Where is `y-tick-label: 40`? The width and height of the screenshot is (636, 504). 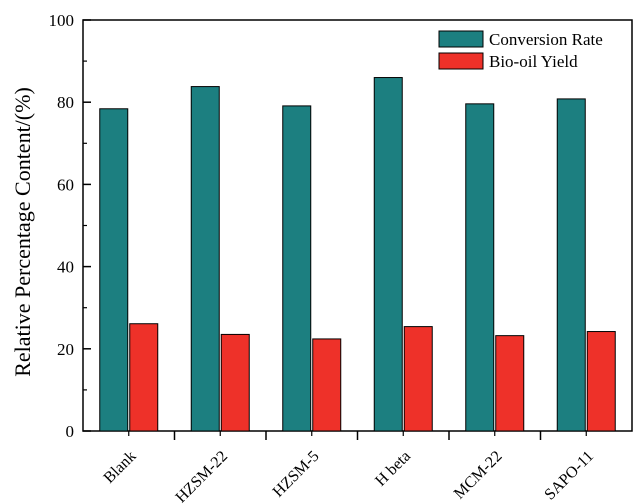 y-tick-label: 40 is located at coordinates (65, 267).